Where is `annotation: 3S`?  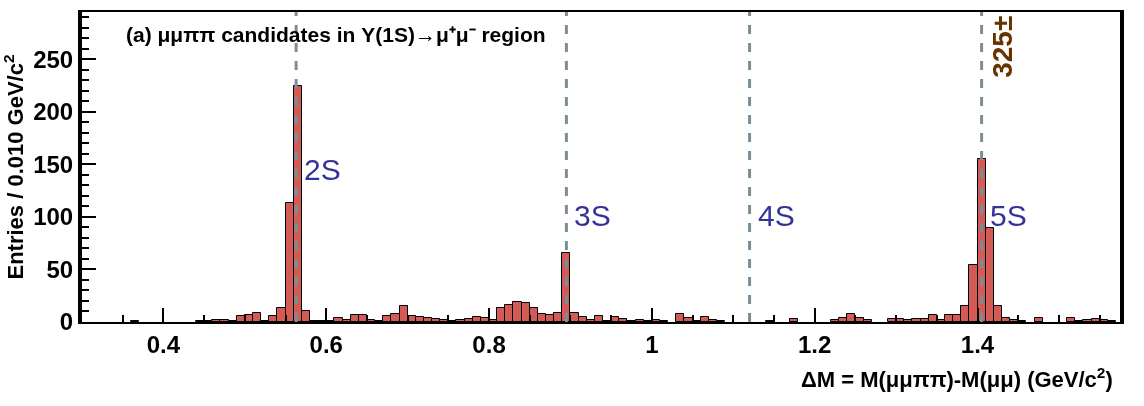 annotation: 3S is located at coordinates (592, 215).